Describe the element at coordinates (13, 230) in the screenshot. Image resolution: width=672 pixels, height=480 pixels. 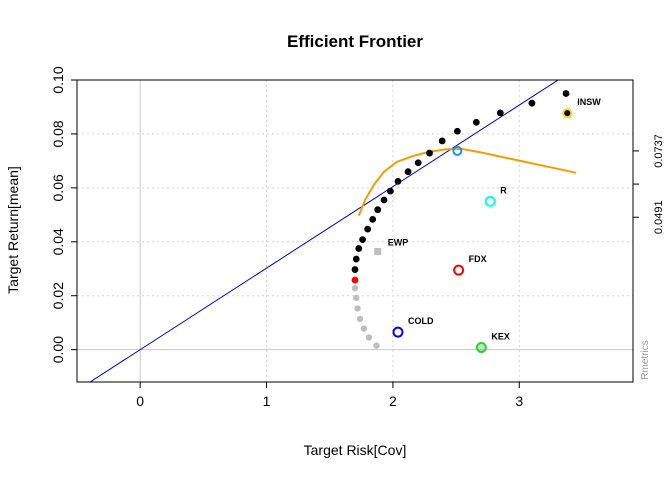
I see `y-axis-label: Target Return[mean]` at that location.